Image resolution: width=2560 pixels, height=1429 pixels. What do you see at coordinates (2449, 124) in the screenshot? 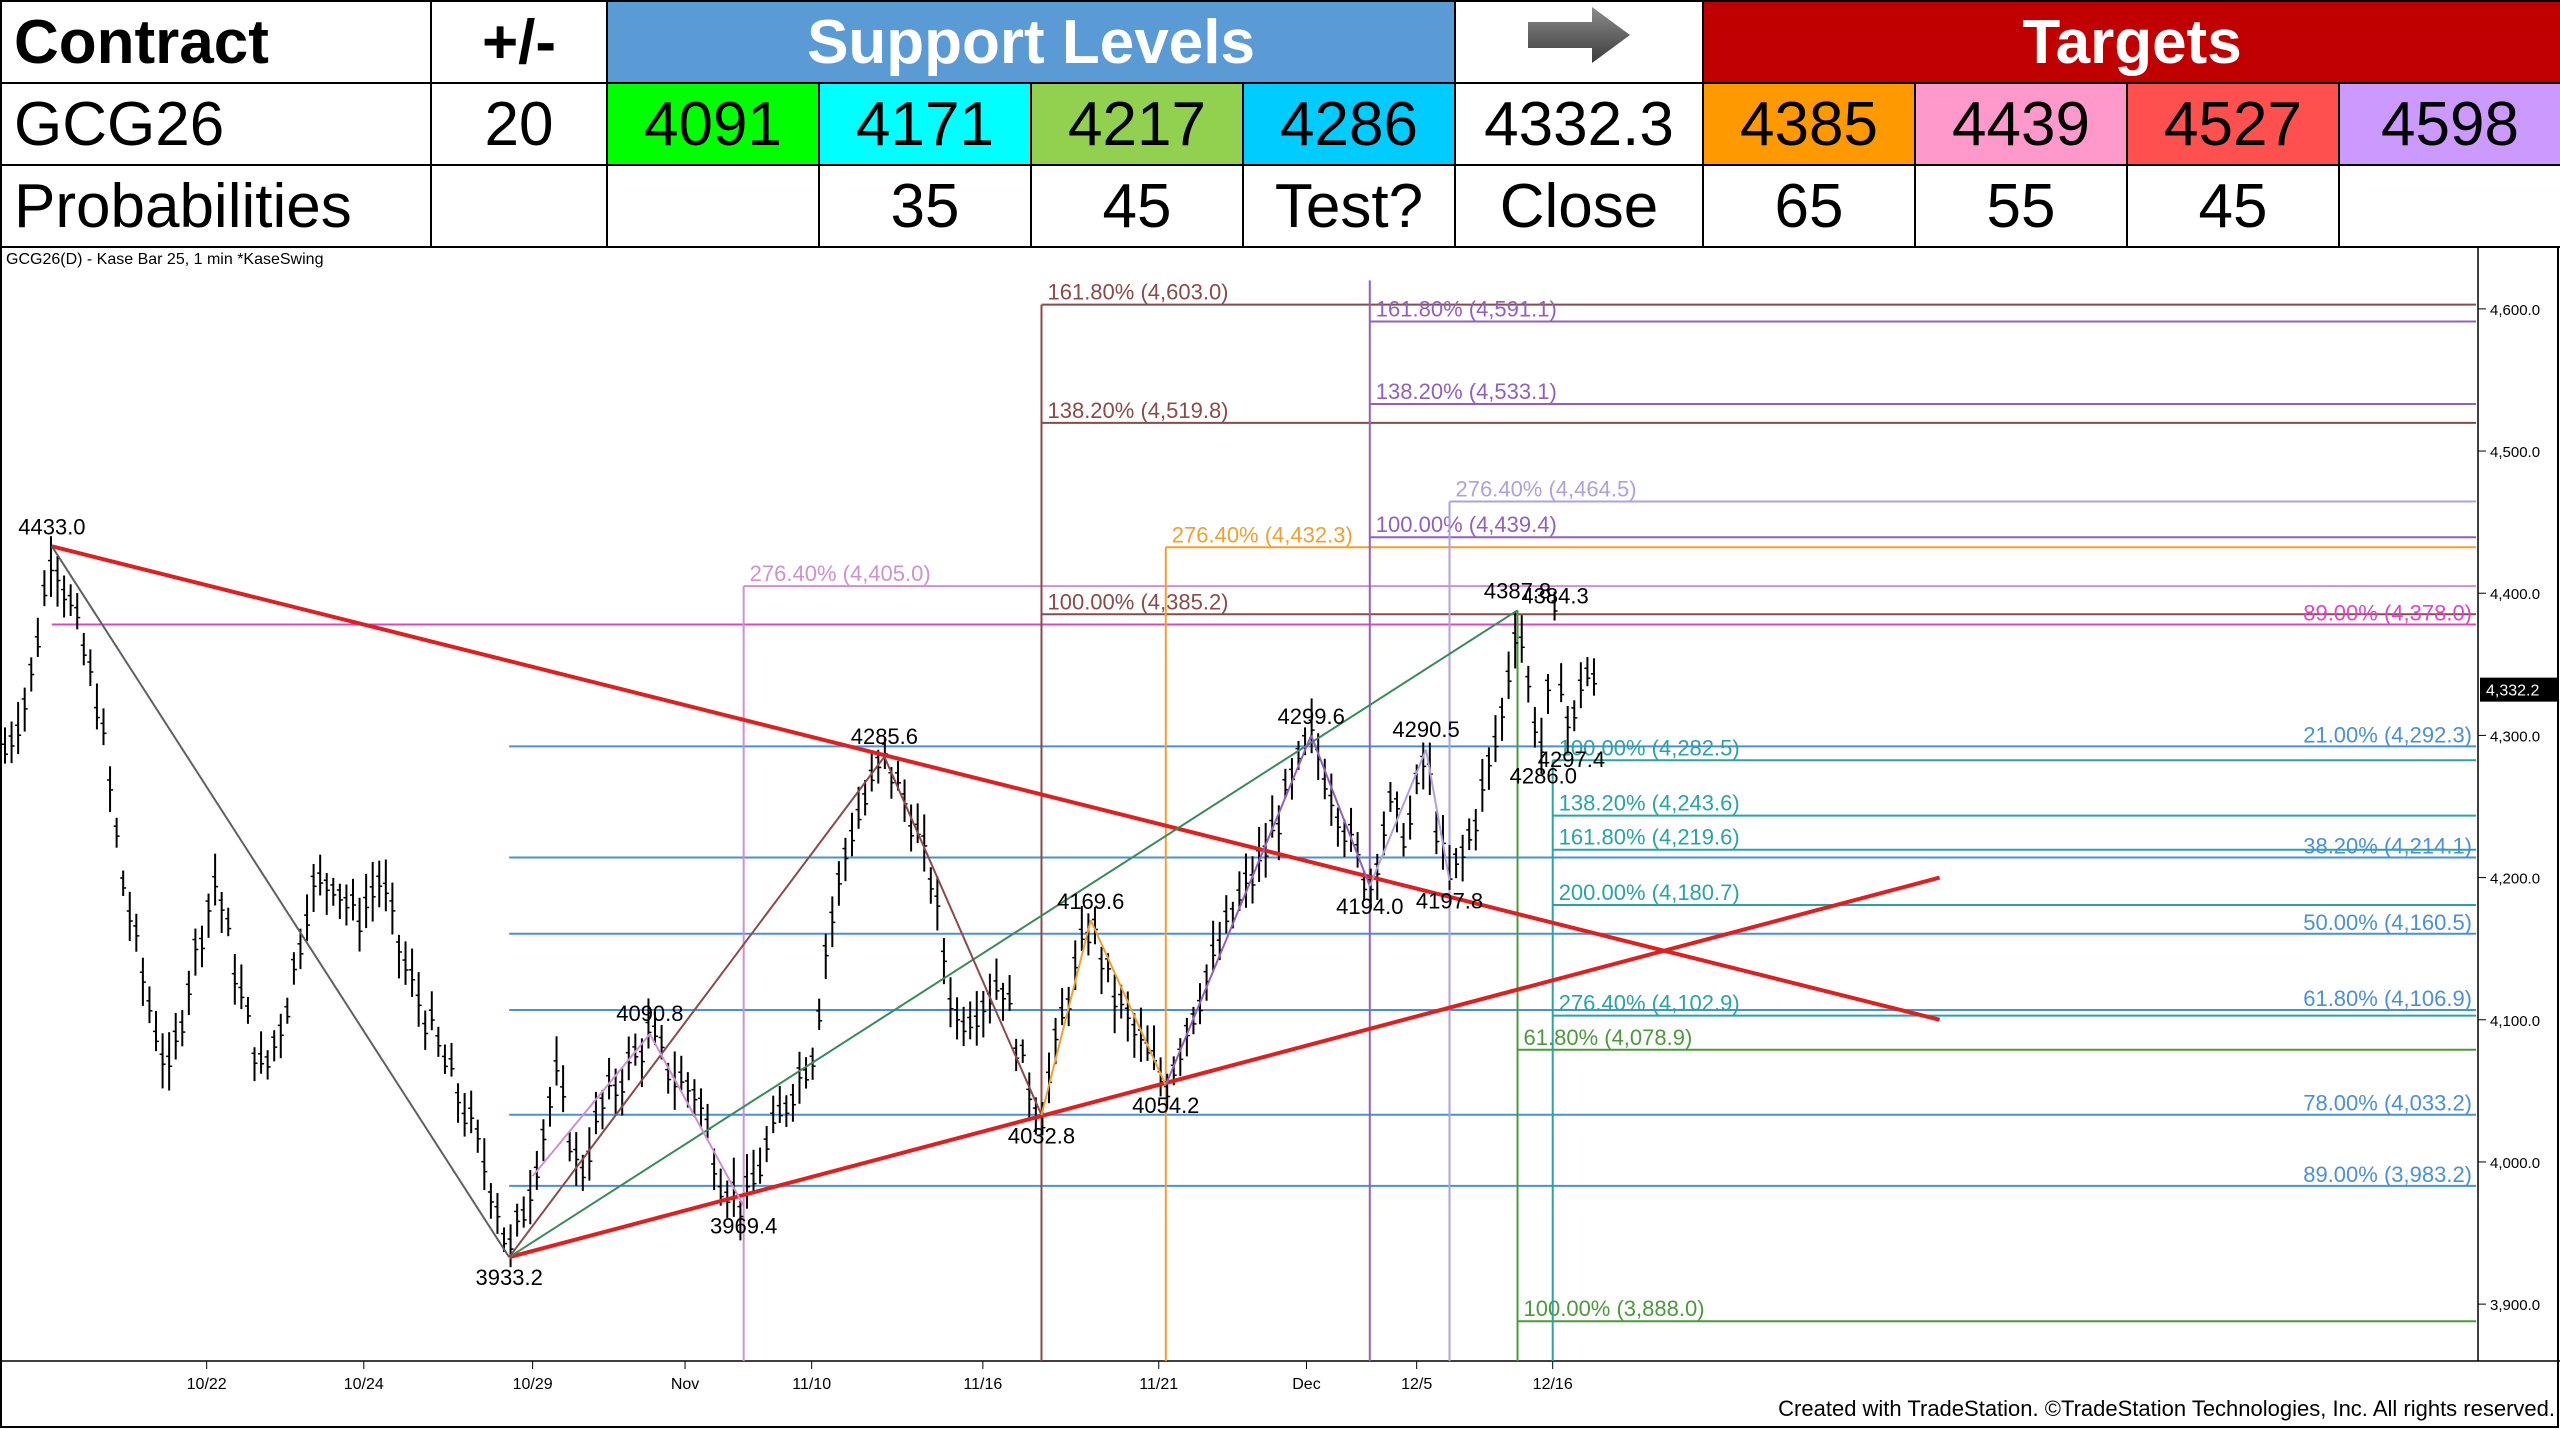
I see `target-level-4: 4598` at bounding box center [2449, 124].